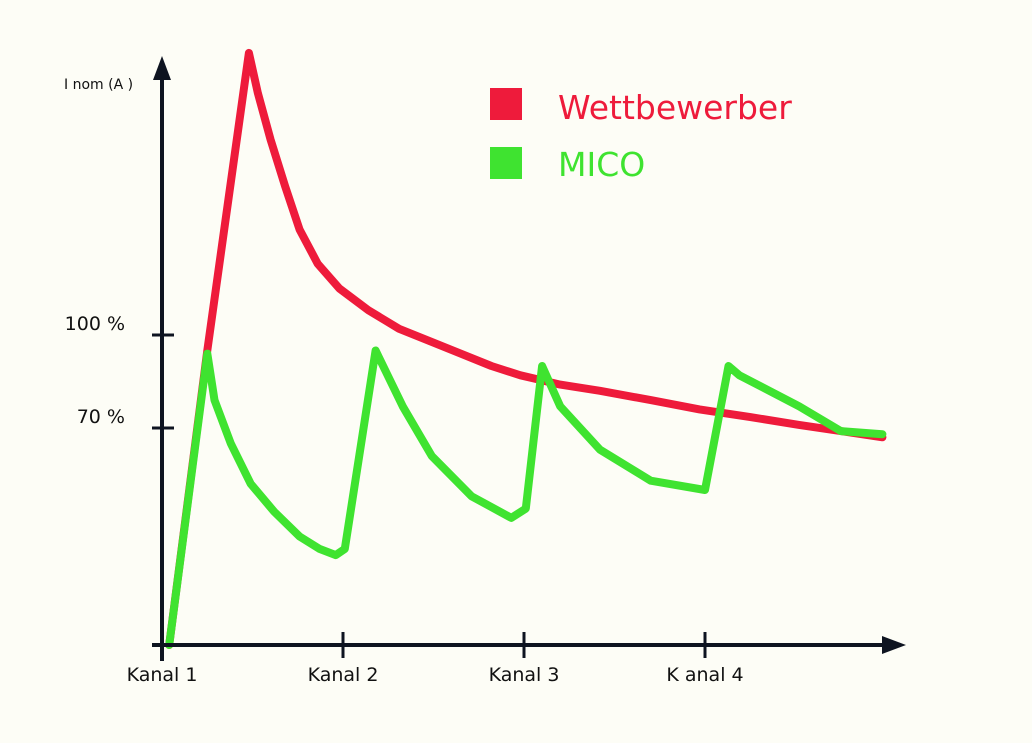  I want to click on legend: Wettbewerber MICO, so click(641, 136).